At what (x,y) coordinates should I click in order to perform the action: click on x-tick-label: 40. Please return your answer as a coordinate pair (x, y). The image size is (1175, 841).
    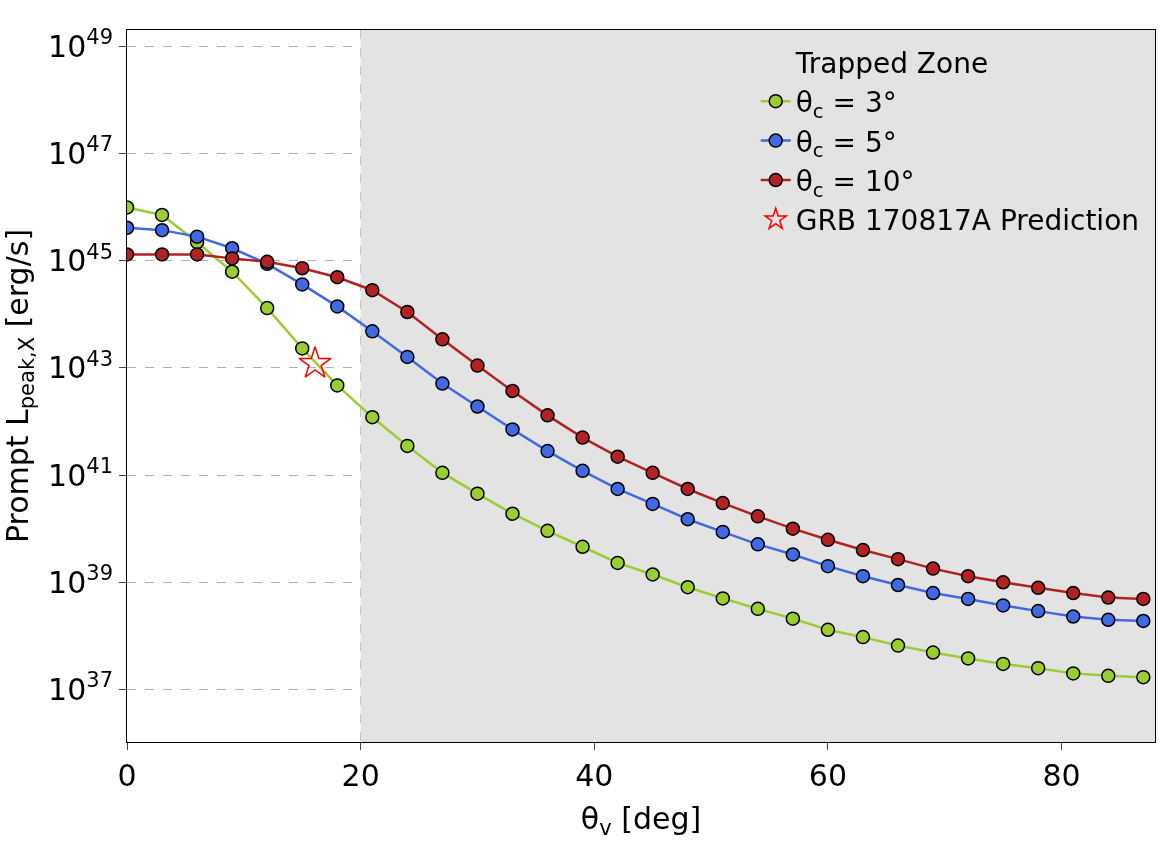
    Looking at the image, I should click on (594, 775).